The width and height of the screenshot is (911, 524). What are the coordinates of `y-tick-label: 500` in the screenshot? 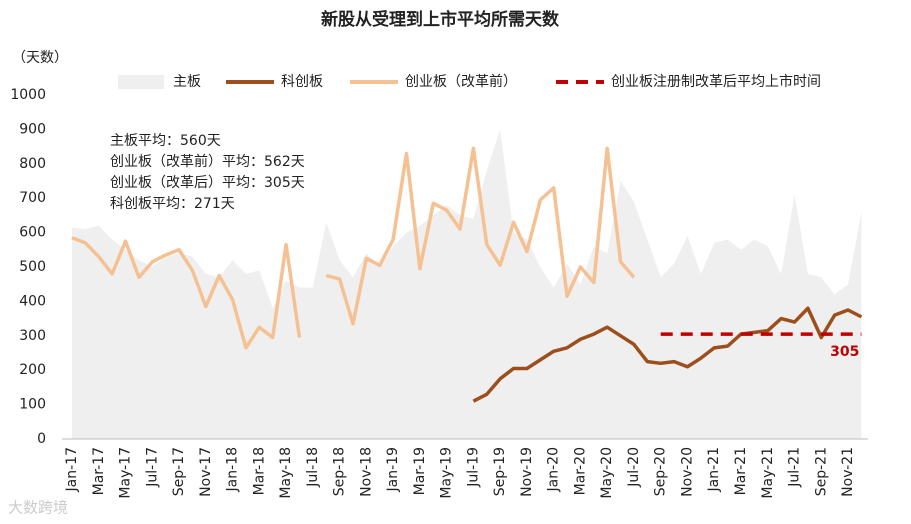 It's located at (32, 267).